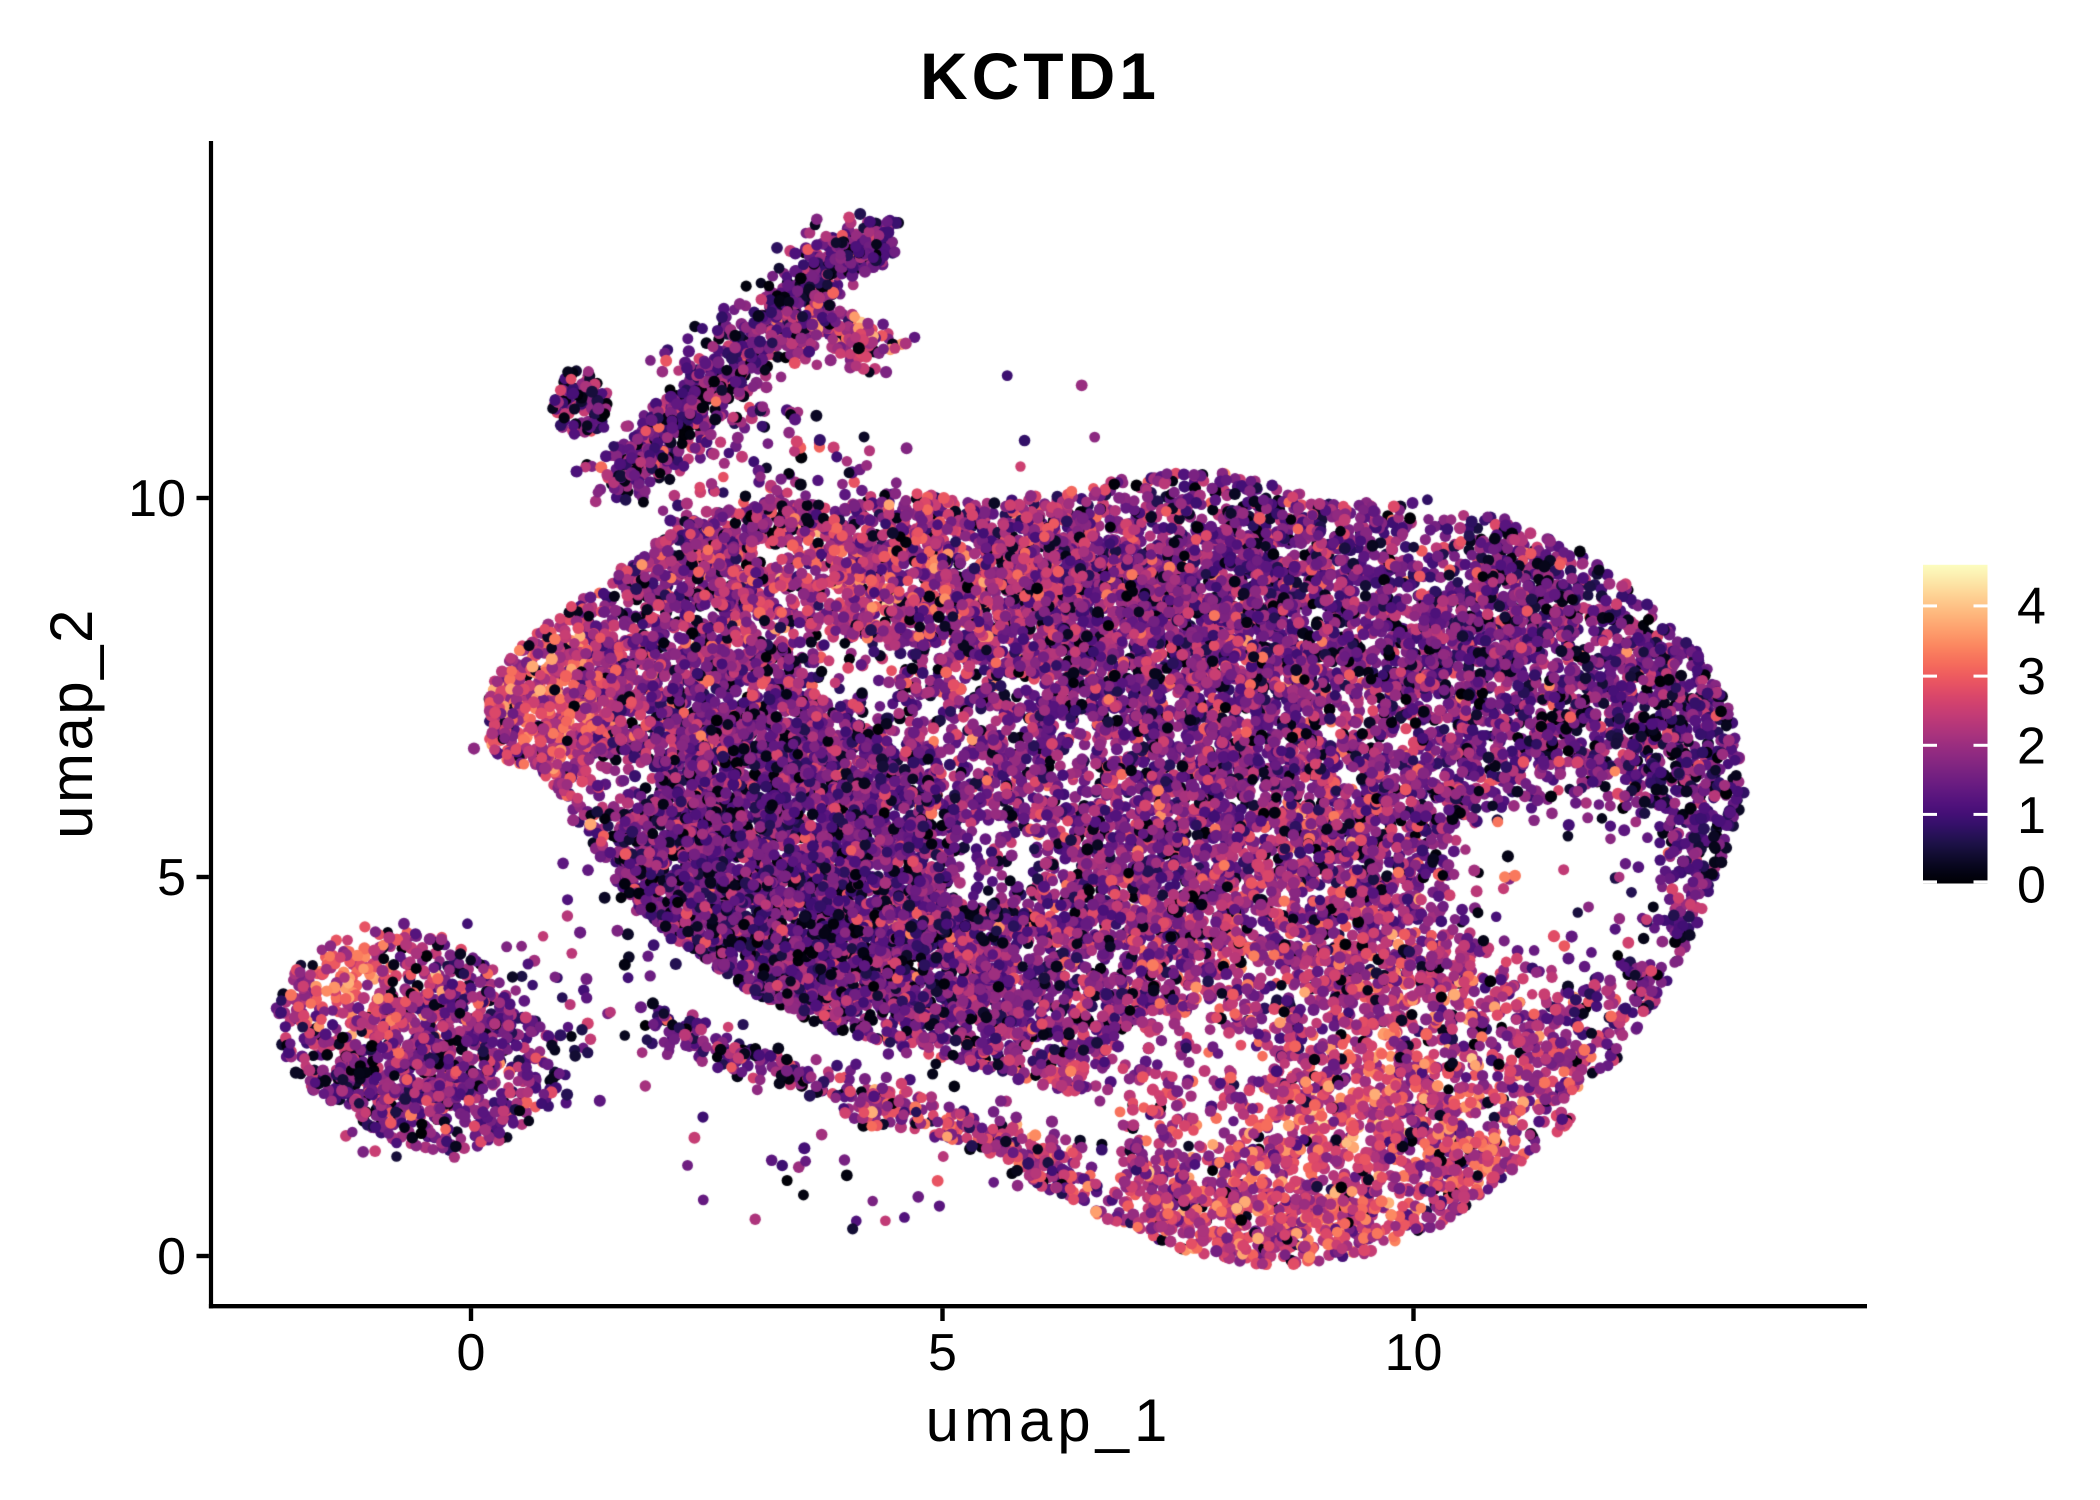 The width and height of the screenshot is (2100, 1500). I want to click on svg-text: KCTD1, so click(1040, 76).